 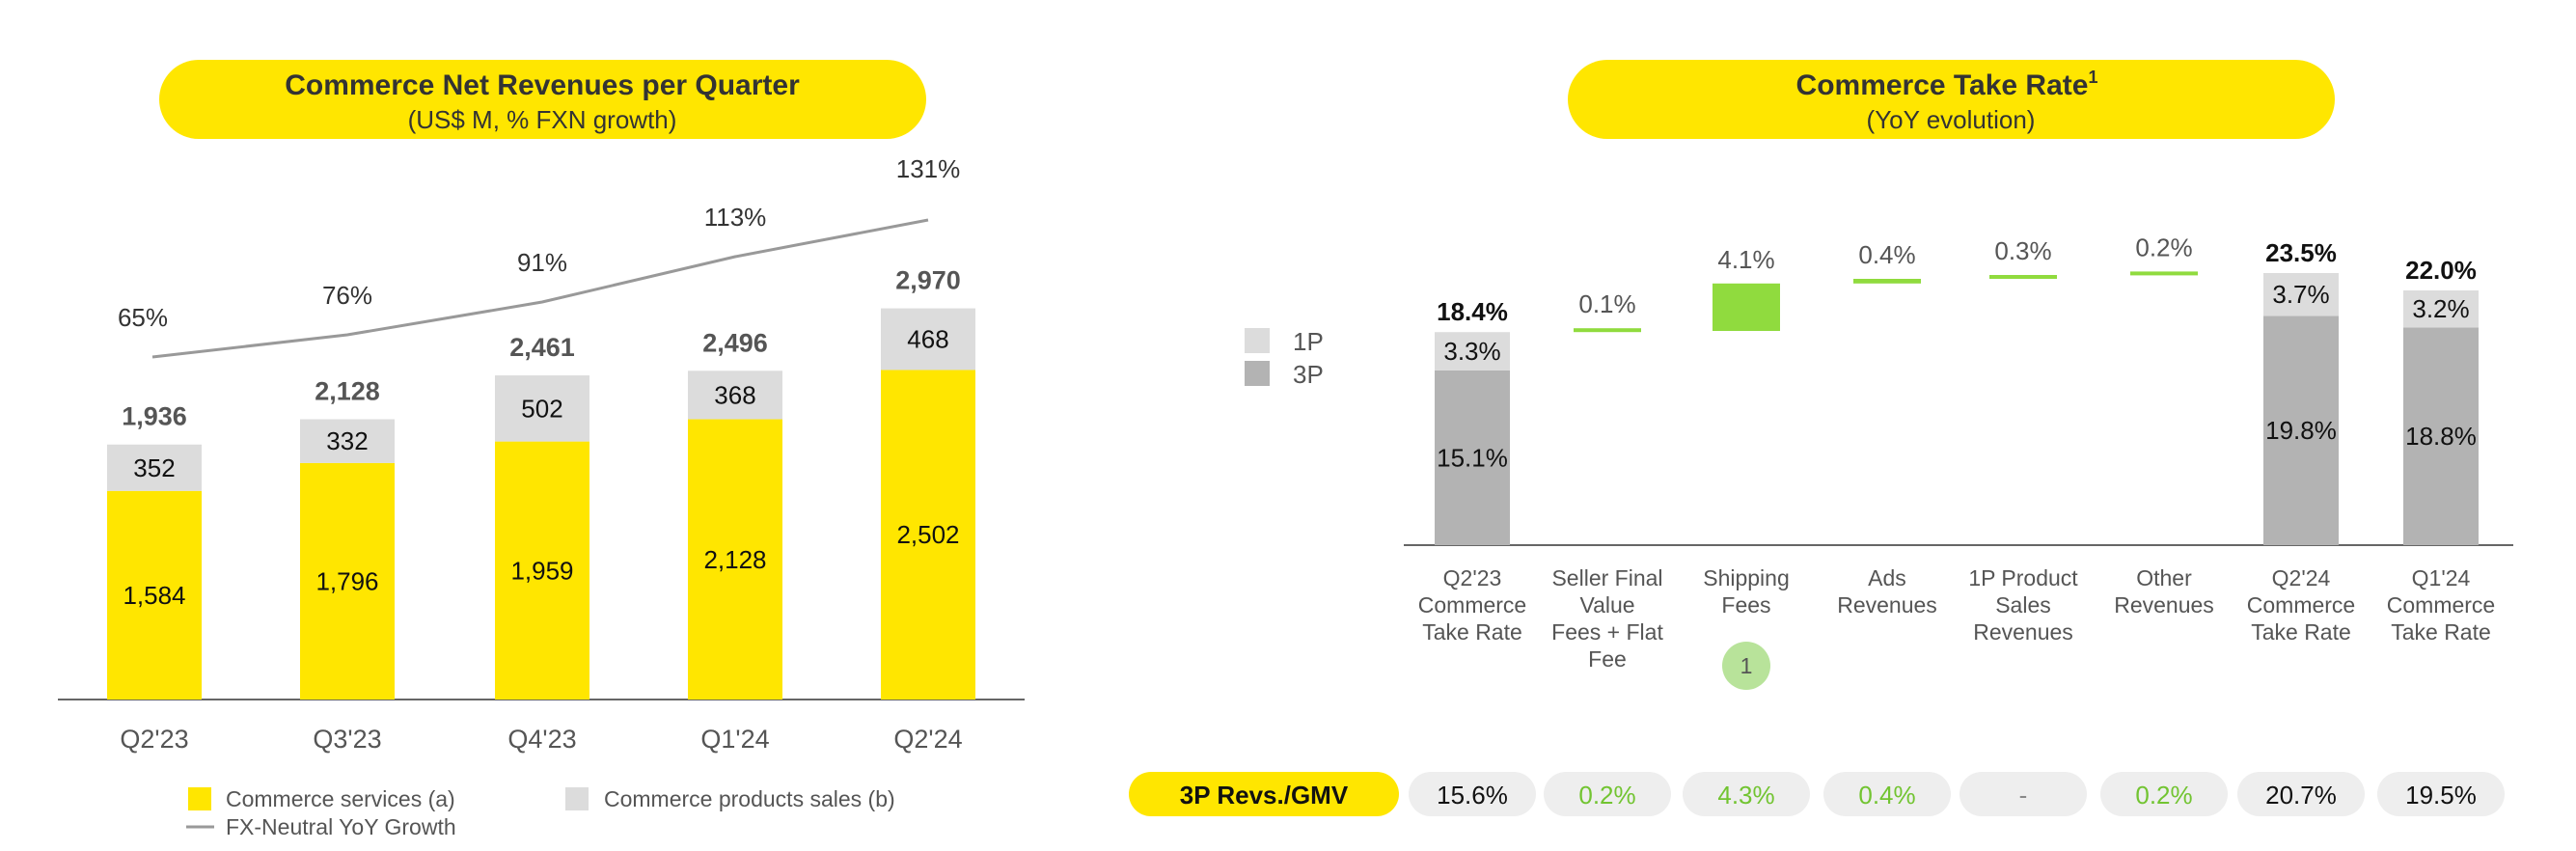 I want to click on left-chart-subtitle: (US$ M, % FXN growth), so click(x=543, y=119).